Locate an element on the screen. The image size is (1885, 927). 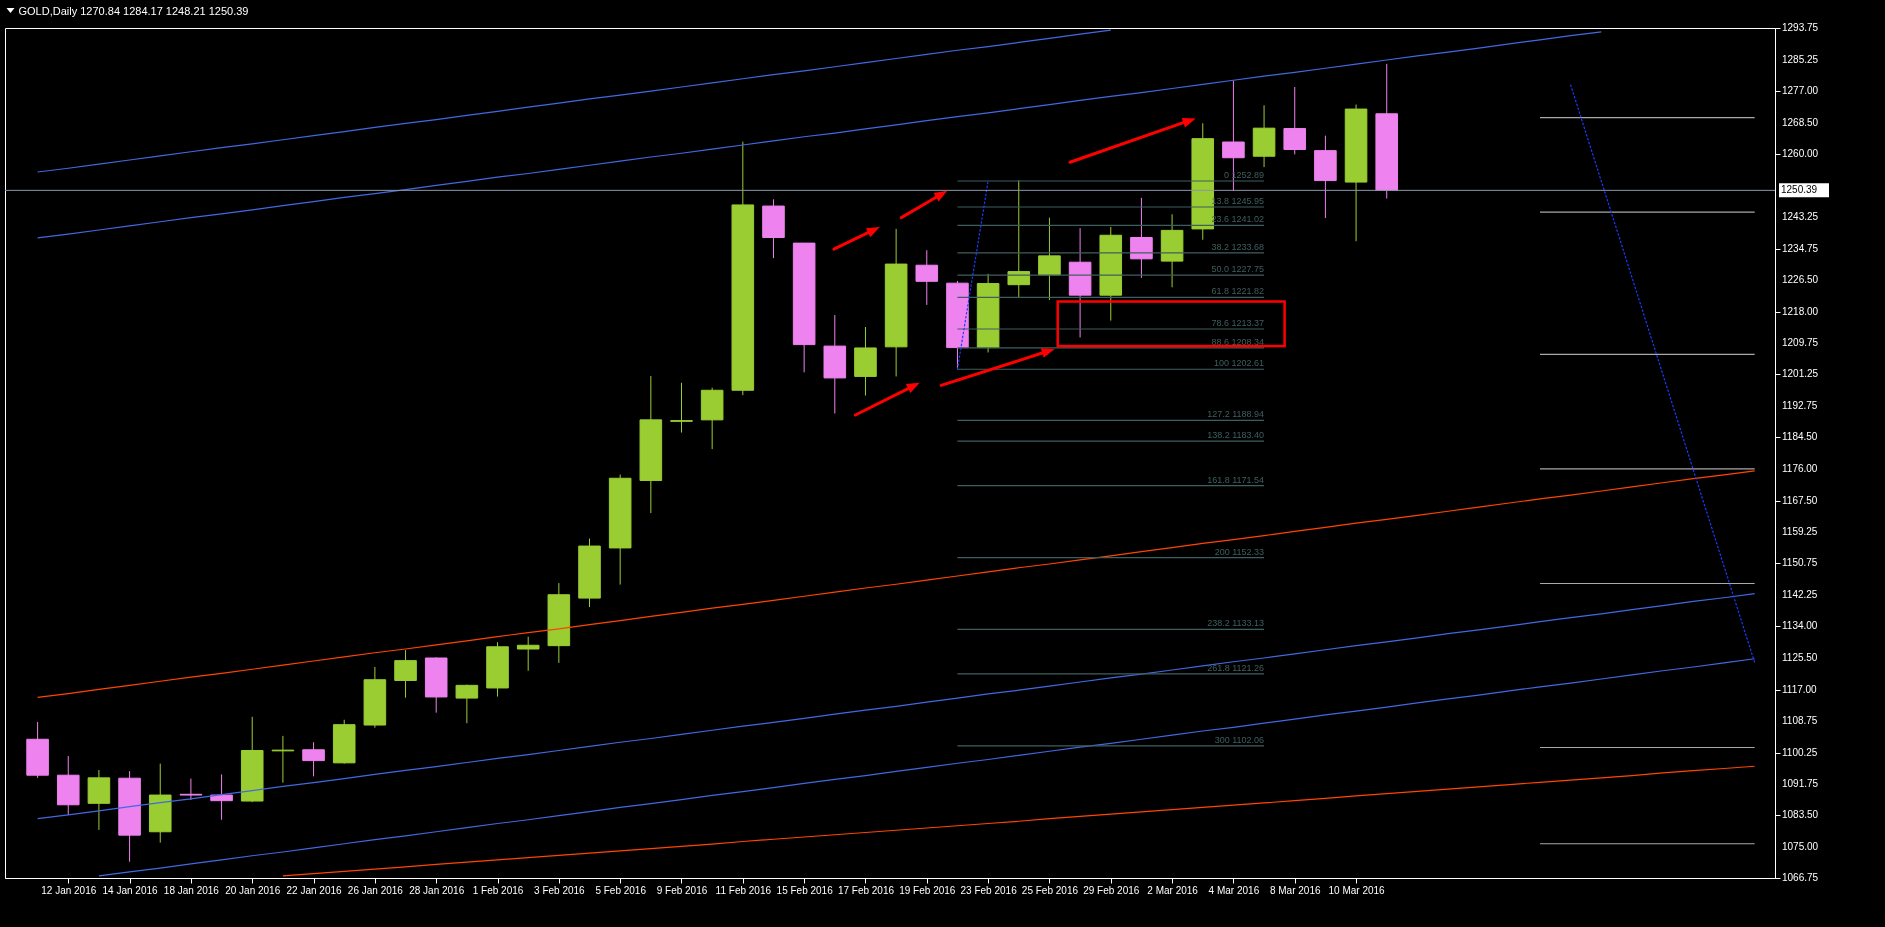
x-tick-label: 29 Feb 2016 is located at coordinates (1111, 890).